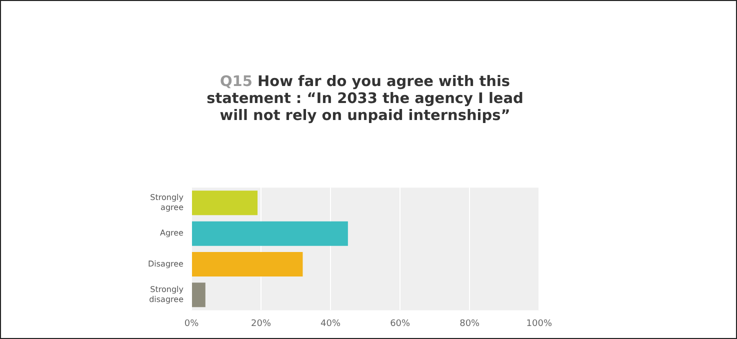 The image size is (737, 339). I want to click on x-tick-label: 60%, so click(400, 323).